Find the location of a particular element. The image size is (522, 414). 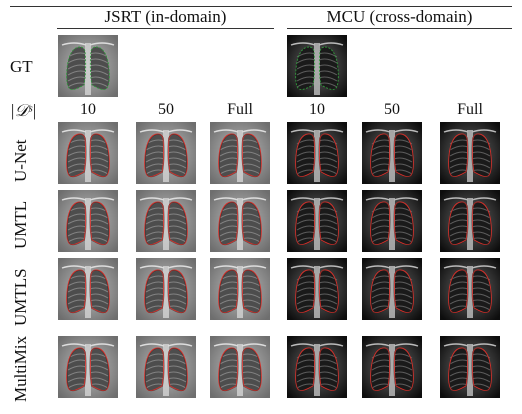

gt-jsrt-image is located at coordinates (88, 66).